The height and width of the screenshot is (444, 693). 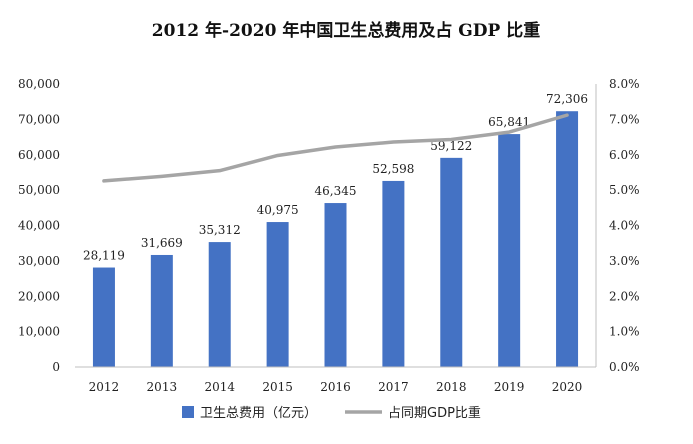 What do you see at coordinates (39, 190) in the screenshot?
I see `left-y-tick-label: 50,000` at bounding box center [39, 190].